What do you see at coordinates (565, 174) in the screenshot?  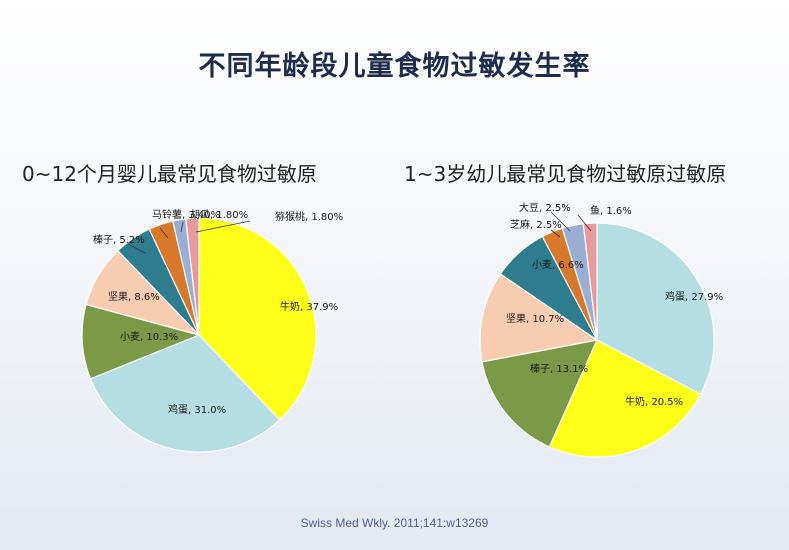 I see `right-chart-title: 1~3岁幼儿最常见食物过敏原过敏原` at bounding box center [565, 174].